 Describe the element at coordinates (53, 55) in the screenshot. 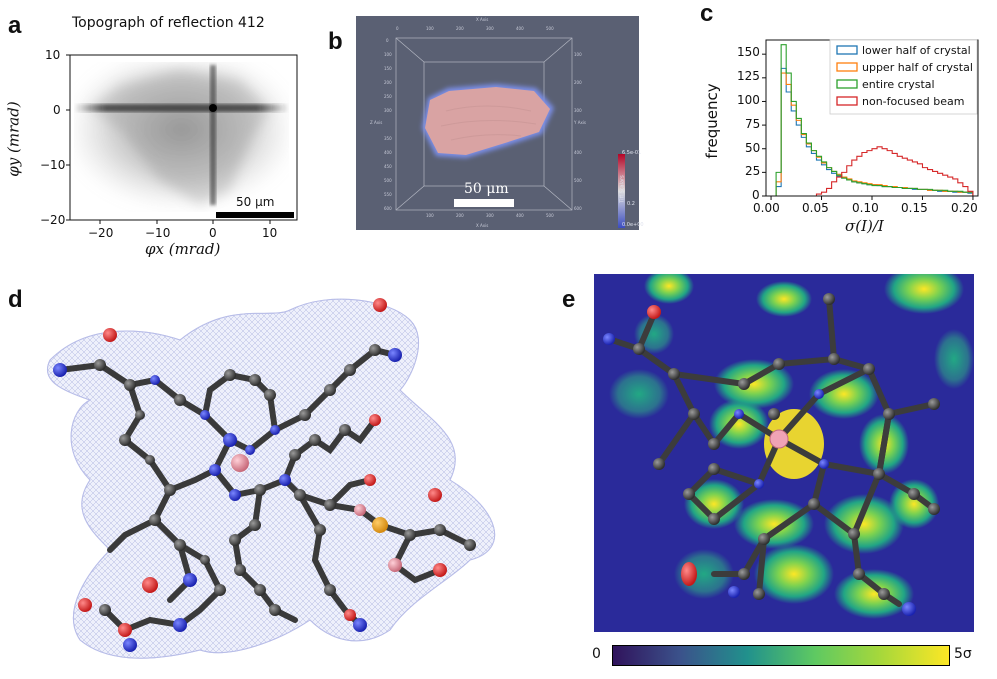

I see `a-ytick-1: 10` at that location.